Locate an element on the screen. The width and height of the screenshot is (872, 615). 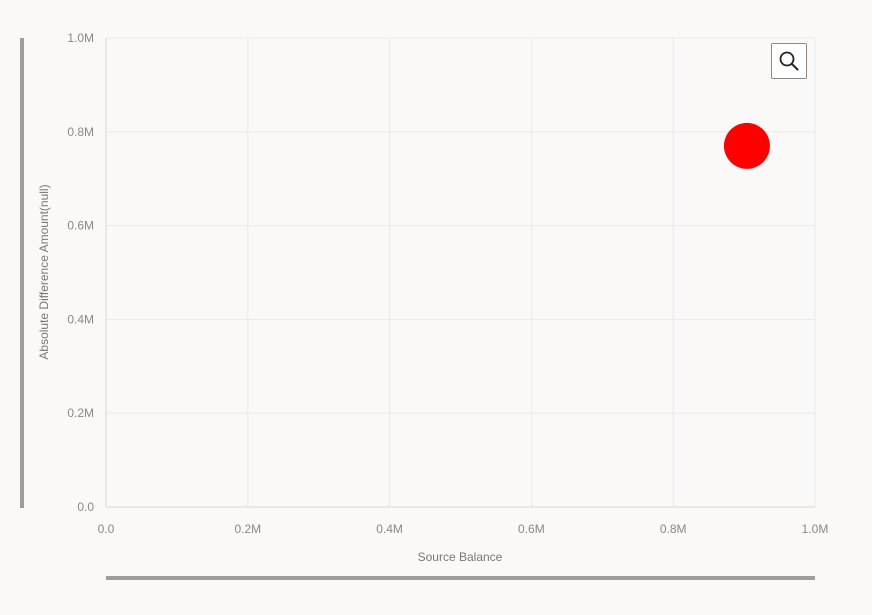
y-tick-label: 0.2M is located at coordinates (80, 413).